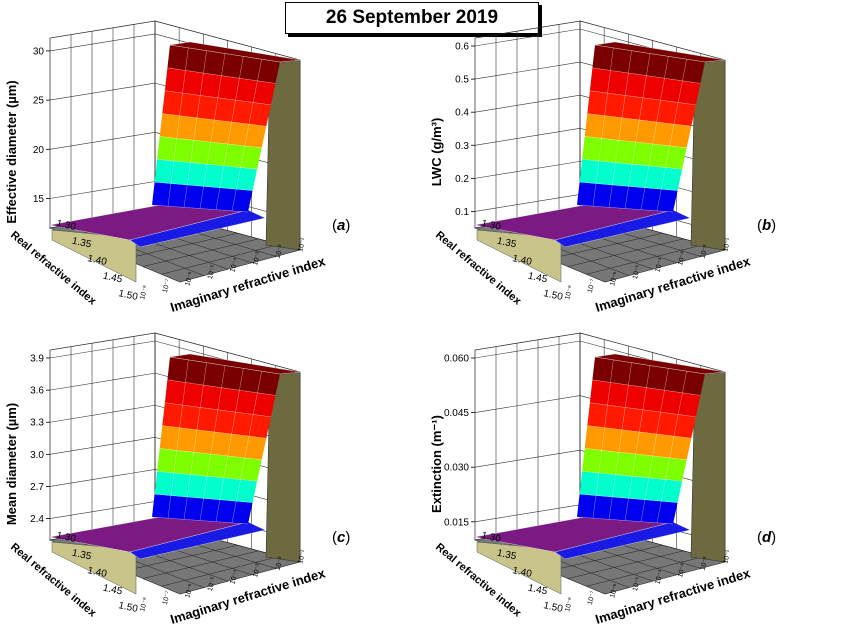 The width and height of the screenshot is (850, 625). Describe the element at coordinates (660, 52) in the screenshot. I see `surface-top` at that location.